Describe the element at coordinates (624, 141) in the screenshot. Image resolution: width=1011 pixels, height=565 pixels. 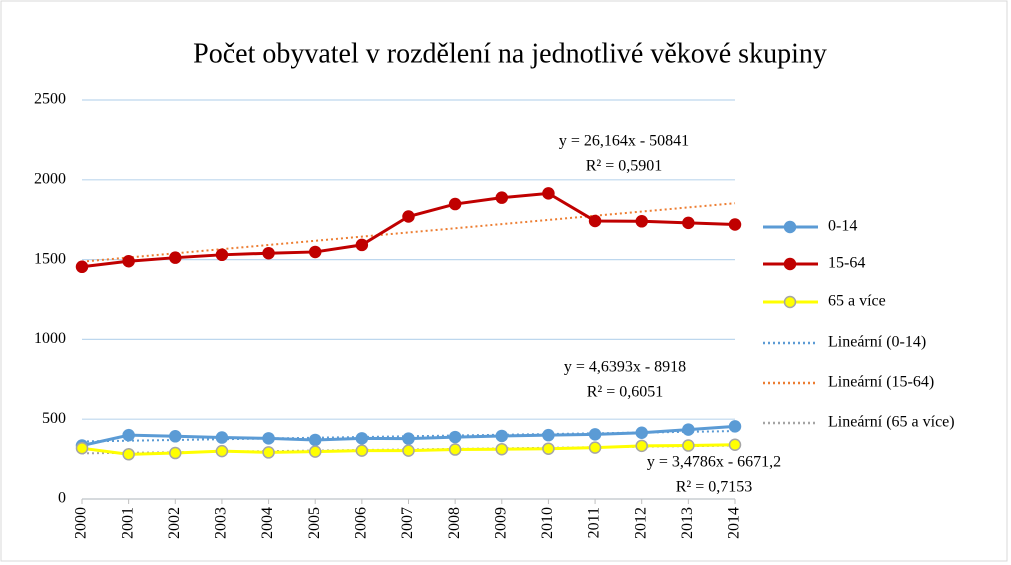
I see `trendline-equation: y = 26,164x - 50841` at that location.